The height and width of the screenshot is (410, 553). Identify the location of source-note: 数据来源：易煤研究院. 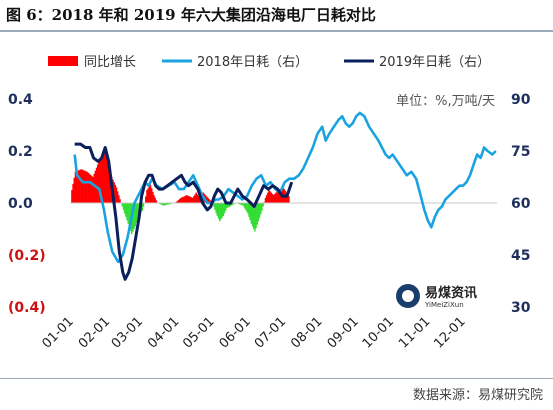
(477, 395).